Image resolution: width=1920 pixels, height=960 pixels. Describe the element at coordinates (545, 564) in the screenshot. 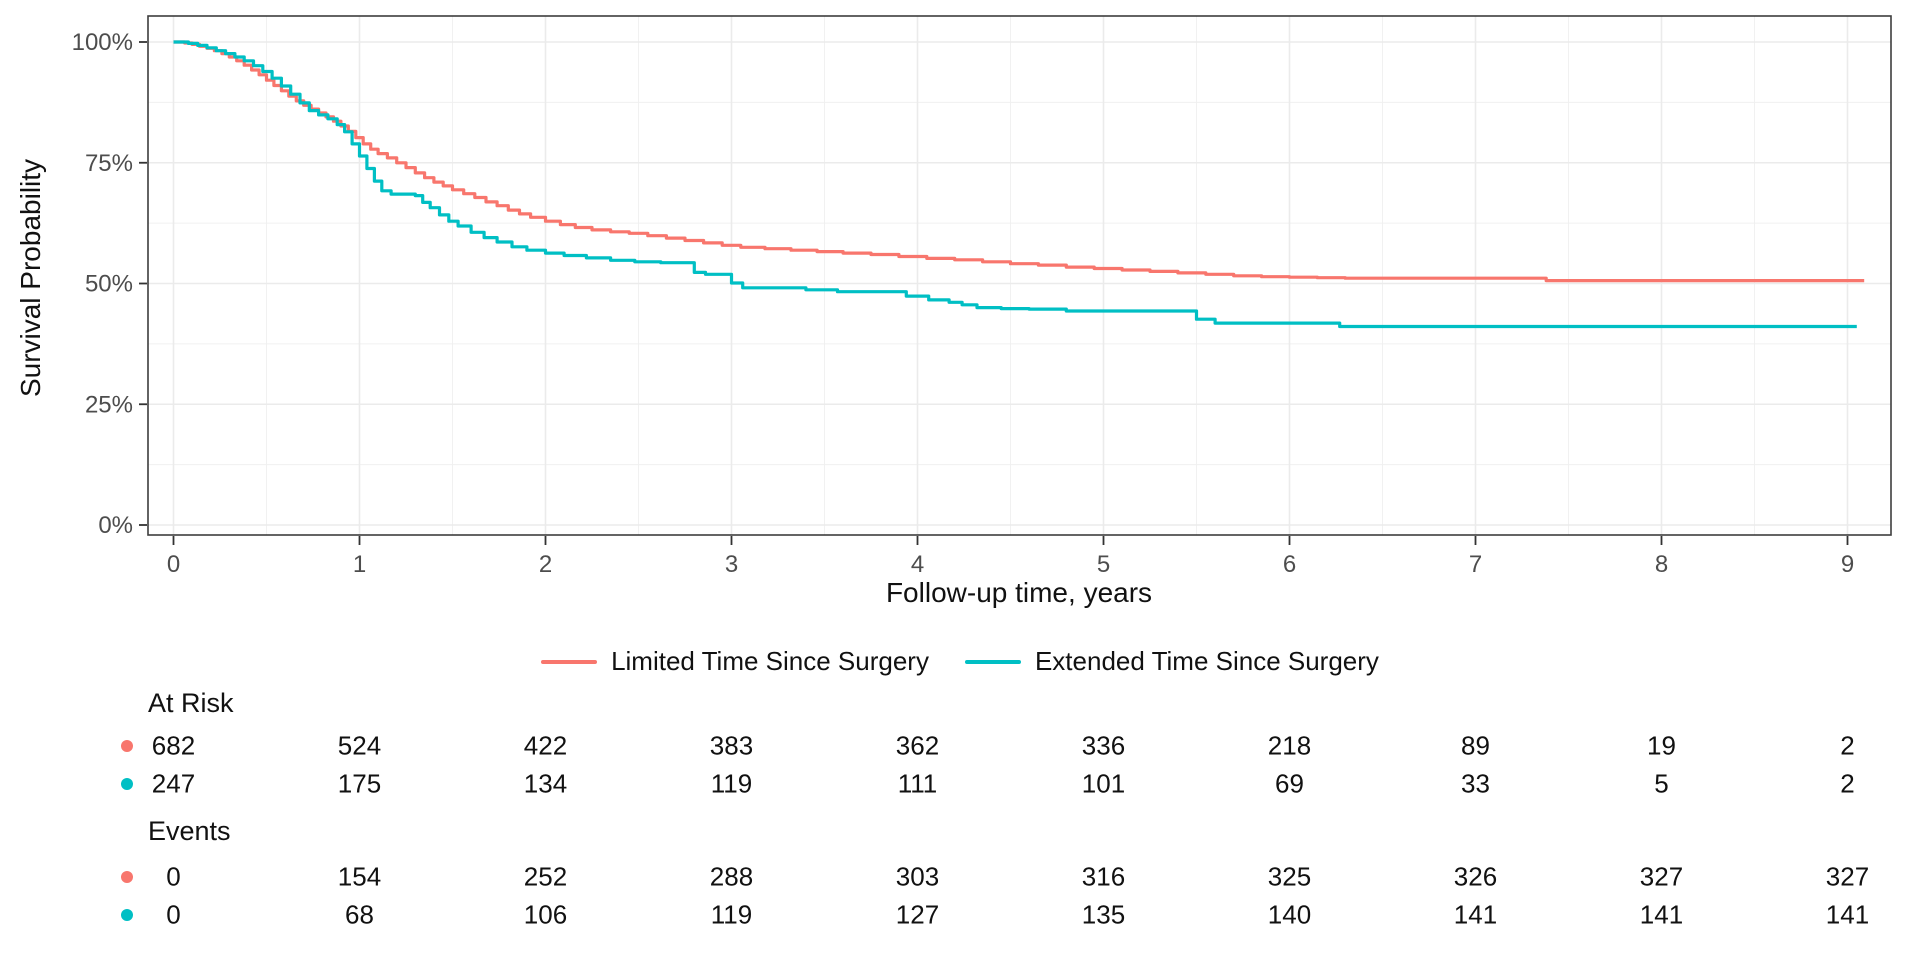

I see `x-tick-label: 2` at that location.